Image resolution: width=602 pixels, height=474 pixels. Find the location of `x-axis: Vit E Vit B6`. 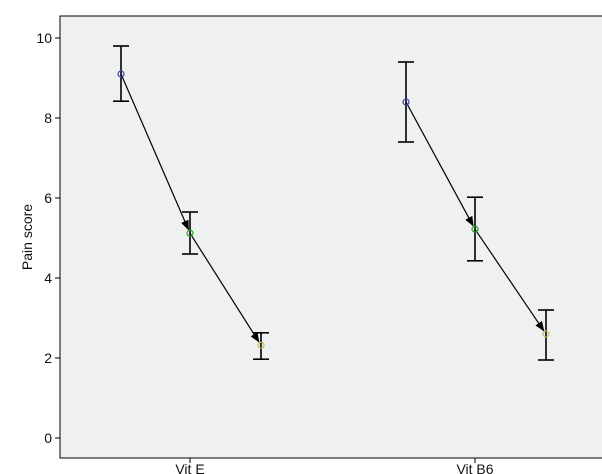

x-axis: Vit E Vit B6 is located at coordinates (334, 466).